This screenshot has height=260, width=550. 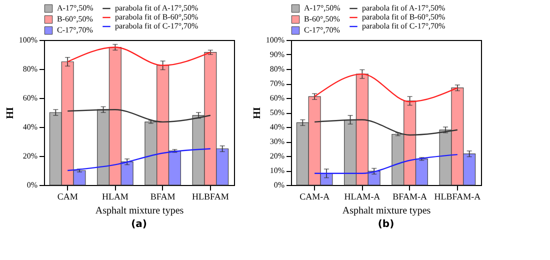 I want to click on x-tick-label: CAM, so click(x=67, y=197).